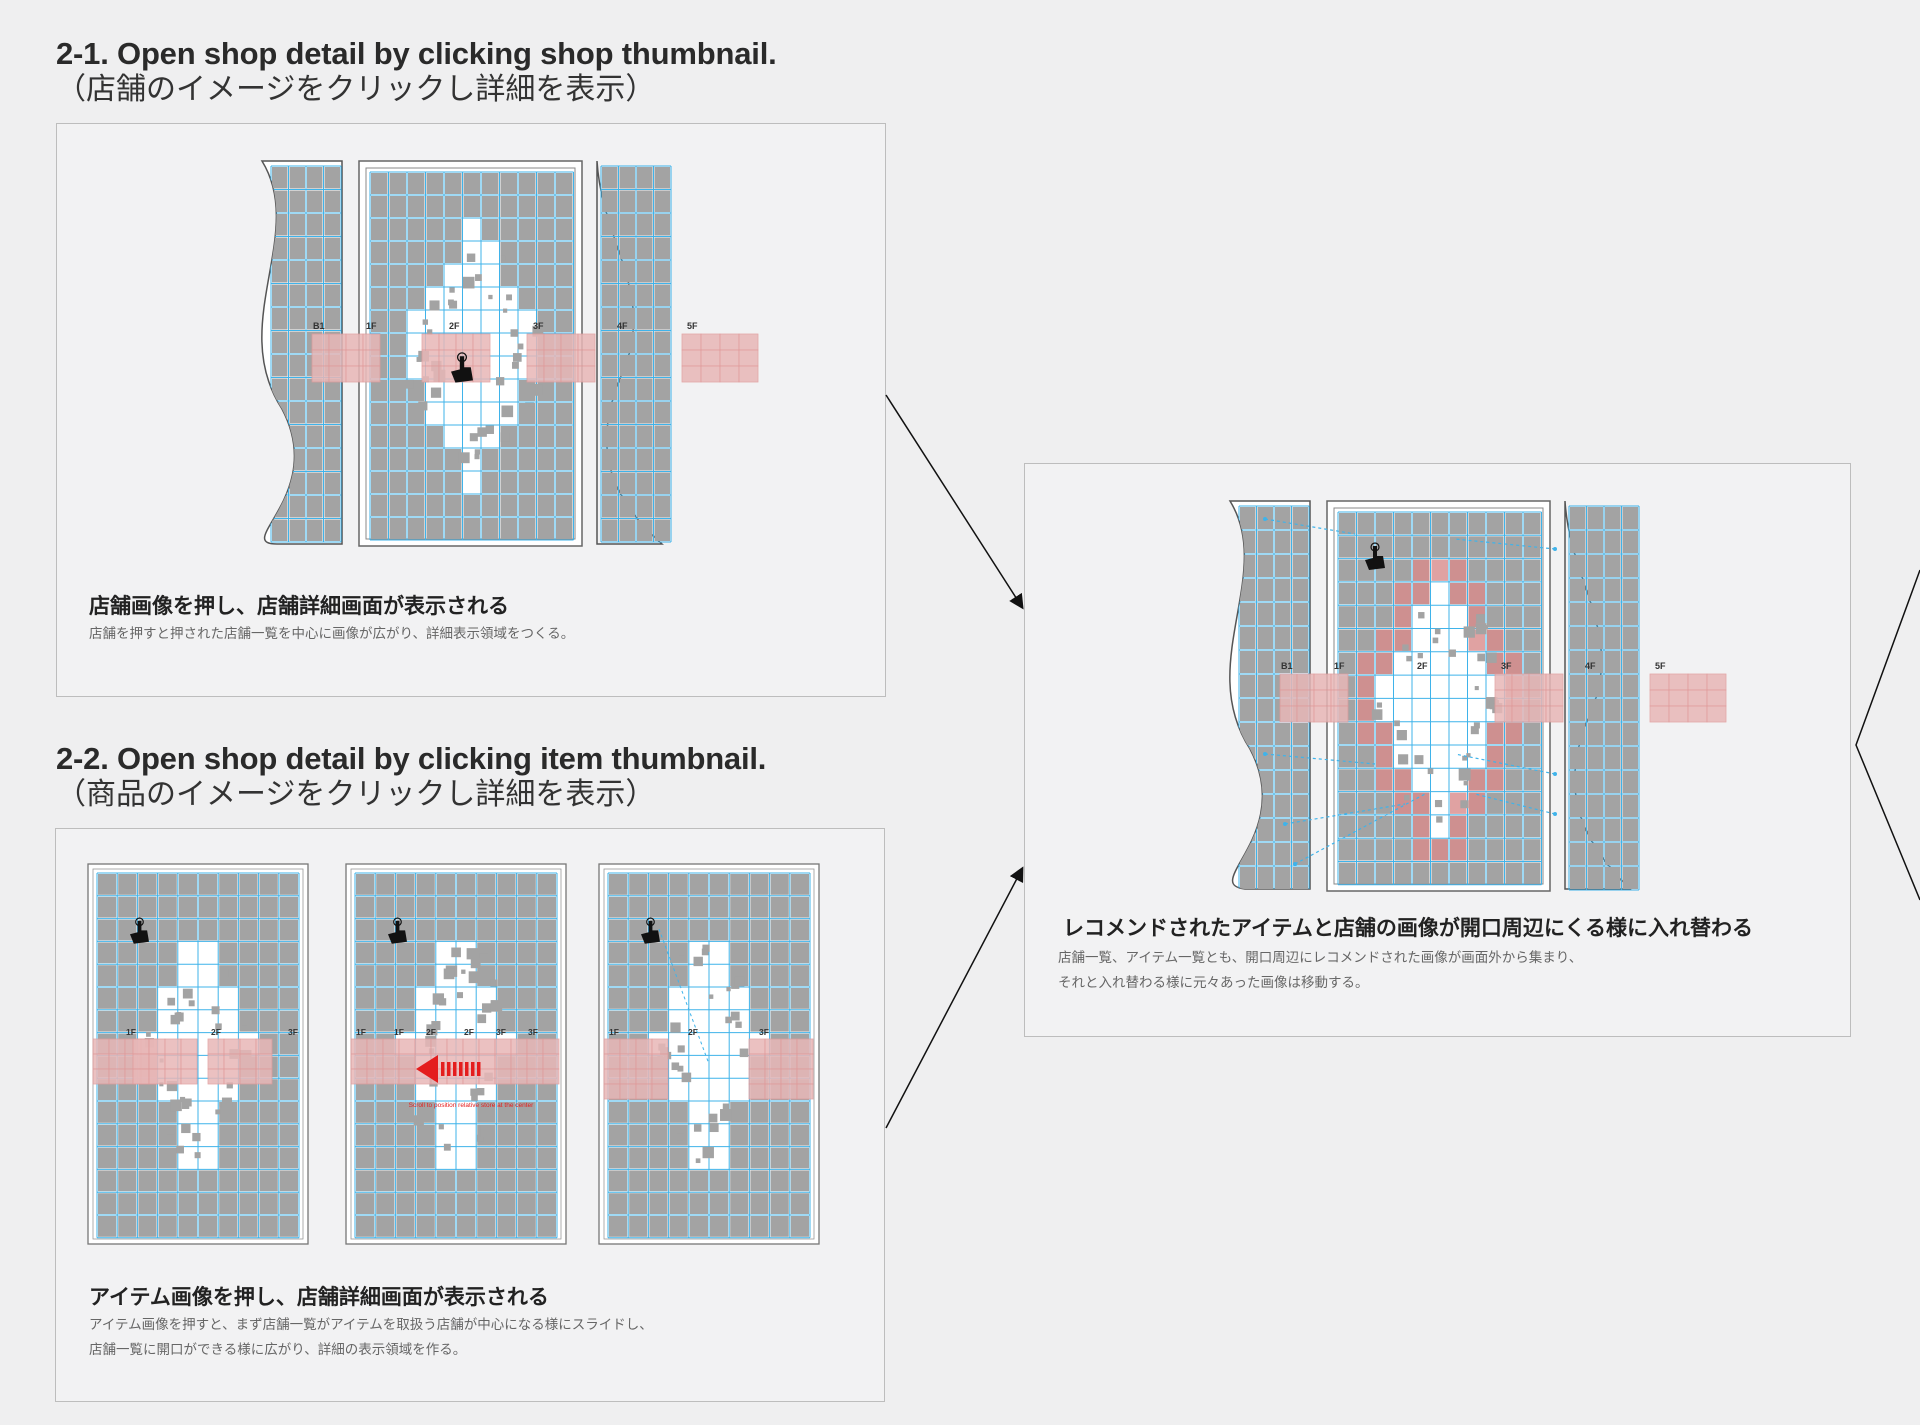  What do you see at coordinates (693, 1032) in the screenshot?
I see `floor-label: 2F` at bounding box center [693, 1032].